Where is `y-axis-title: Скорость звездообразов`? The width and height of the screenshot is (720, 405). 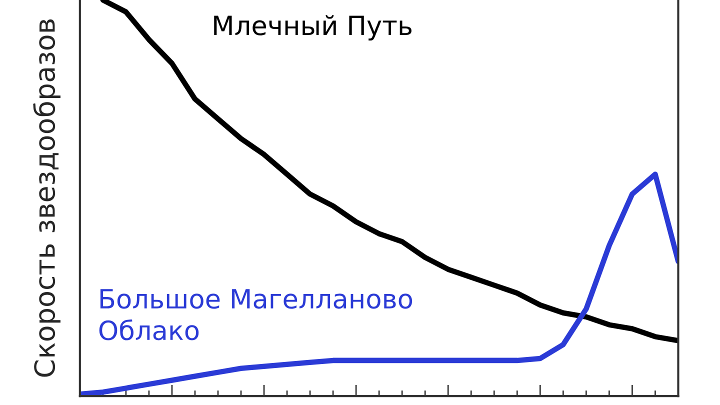 y-axis-title: Скорость звездообразов is located at coordinates (46, 198).